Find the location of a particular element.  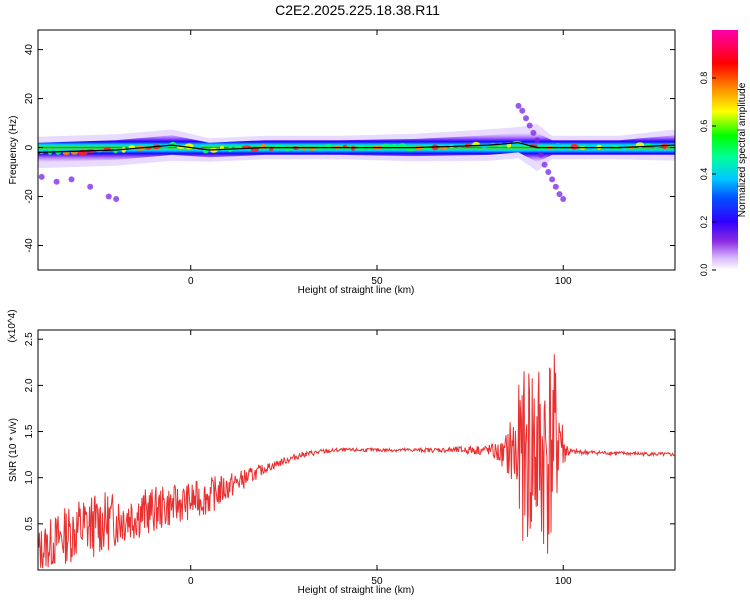

snr-y-tick-label: 1.5 is located at coordinates (29, 431).